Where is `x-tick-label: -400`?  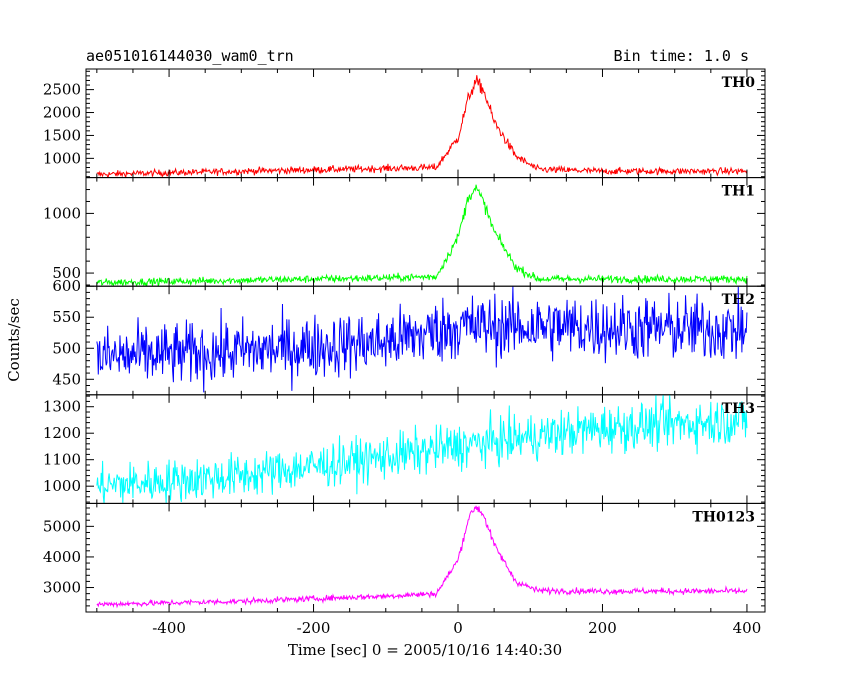
x-tick-label: -400 is located at coordinates (169, 628).